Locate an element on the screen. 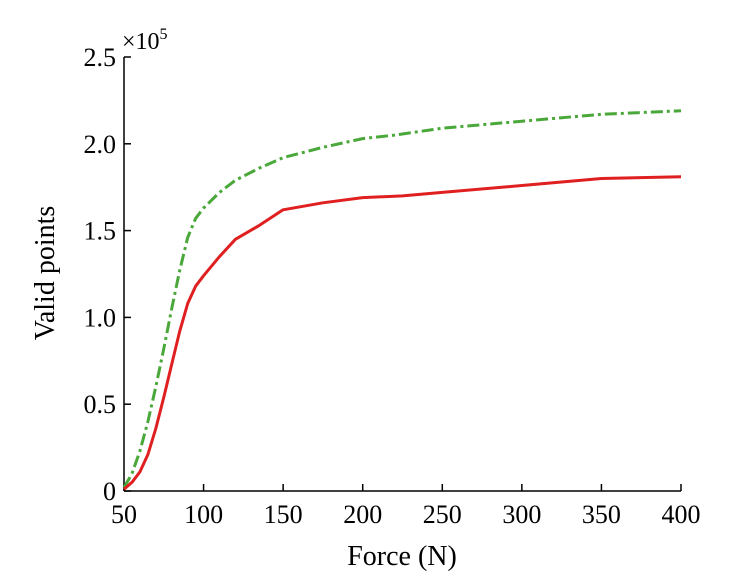 Image resolution: width=748 pixels, height=580 pixels. x-tick-label: 350 is located at coordinates (601, 514).